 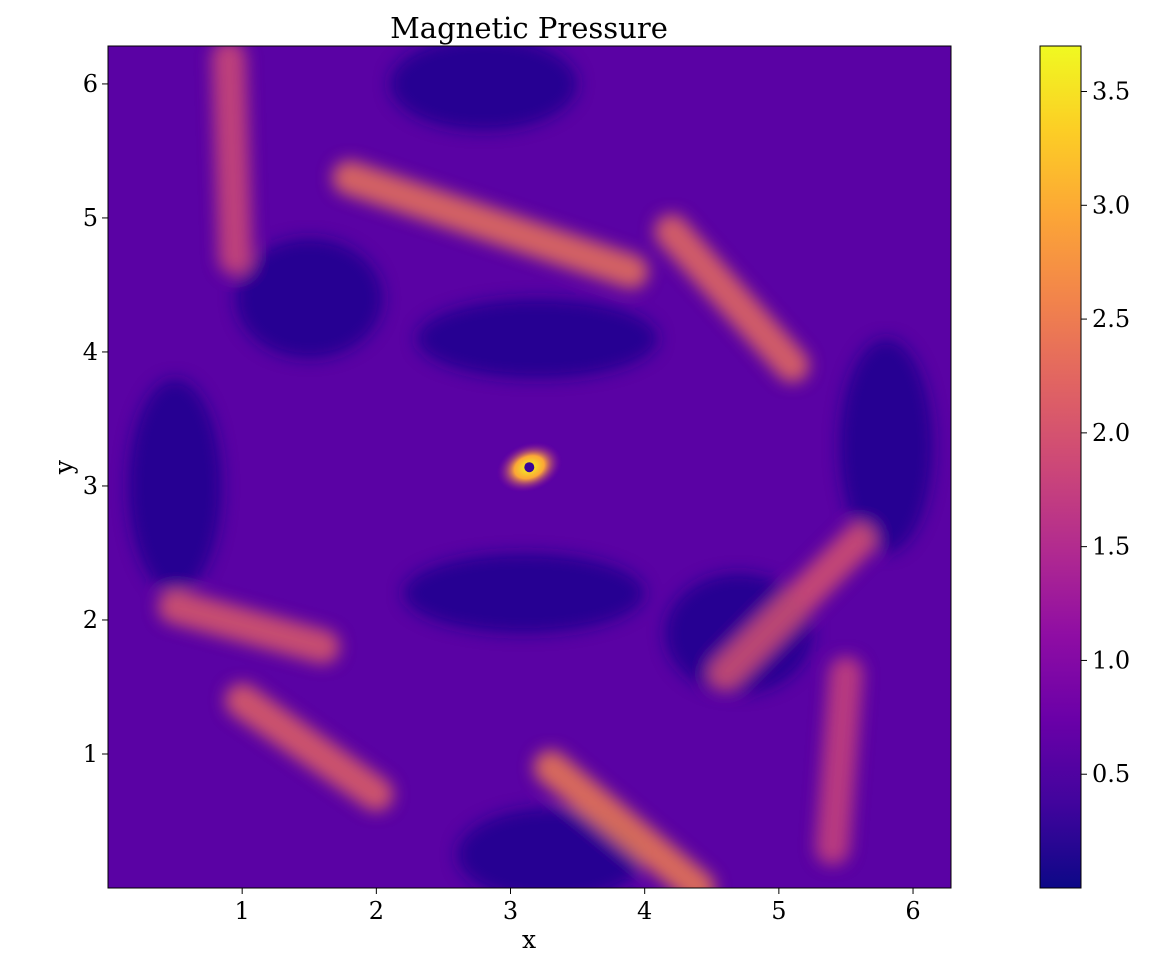 What do you see at coordinates (1111, 92) in the screenshot?
I see `colorbar-tick-label: 3.5` at bounding box center [1111, 92].